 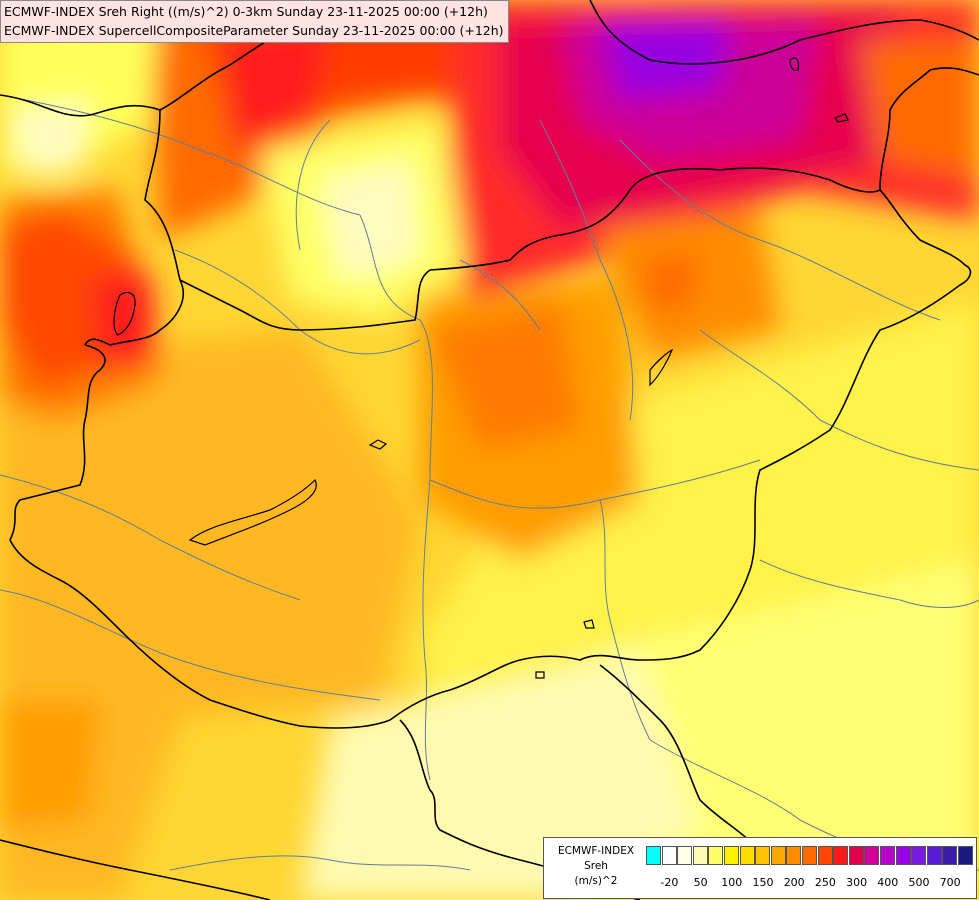 What do you see at coordinates (857, 882) in the screenshot?
I see `legend-tick-label: 300` at bounding box center [857, 882].